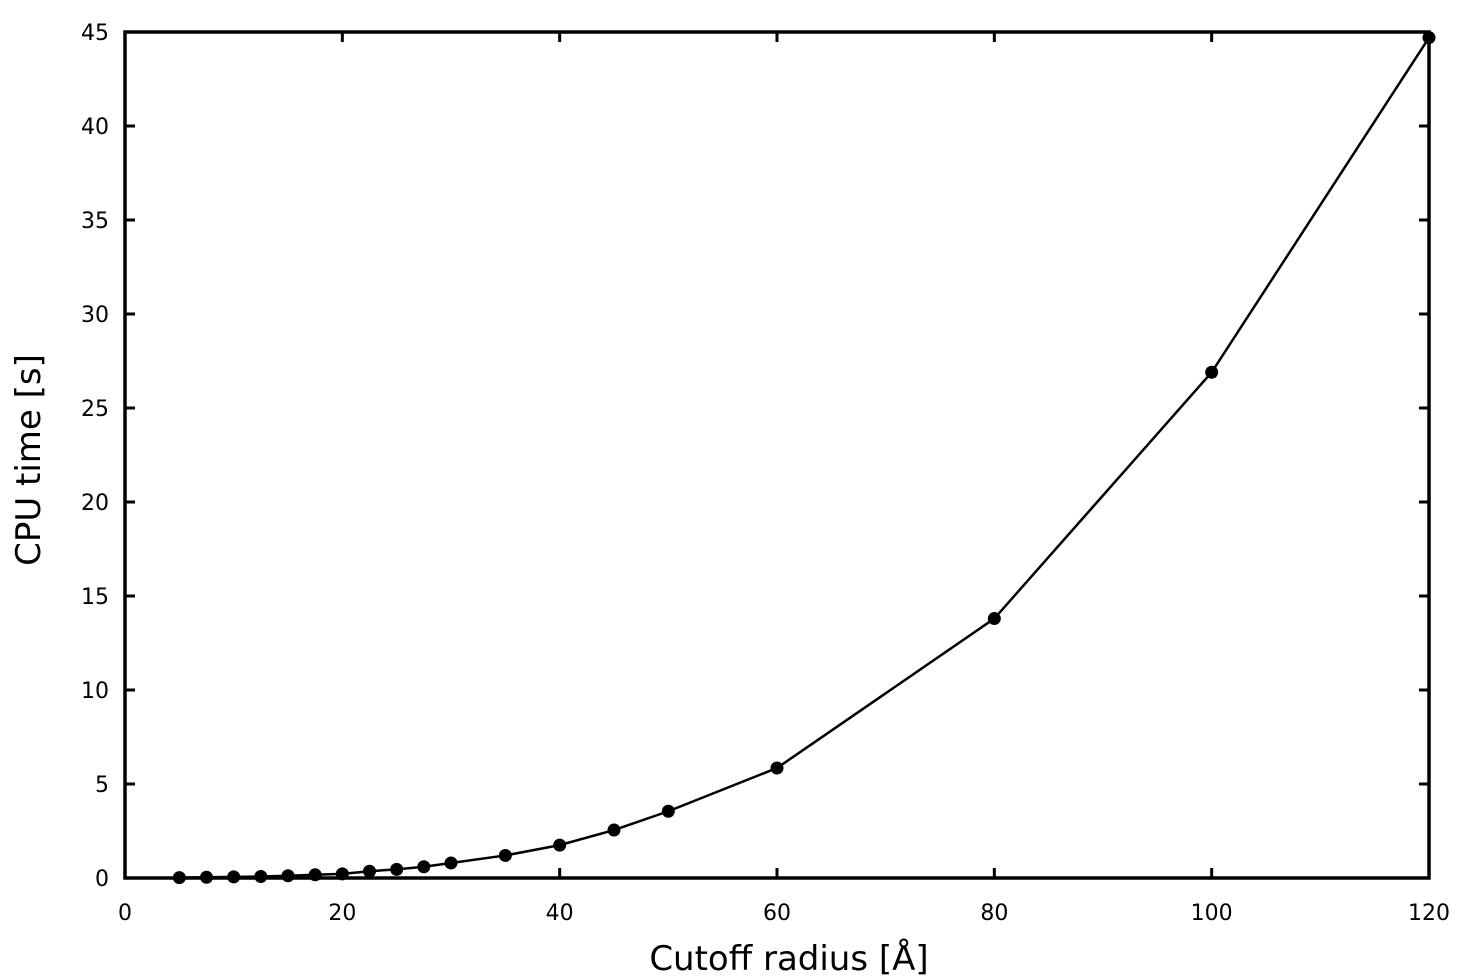  What do you see at coordinates (95, 127) in the screenshot?
I see `y-tick-label: 40` at bounding box center [95, 127].